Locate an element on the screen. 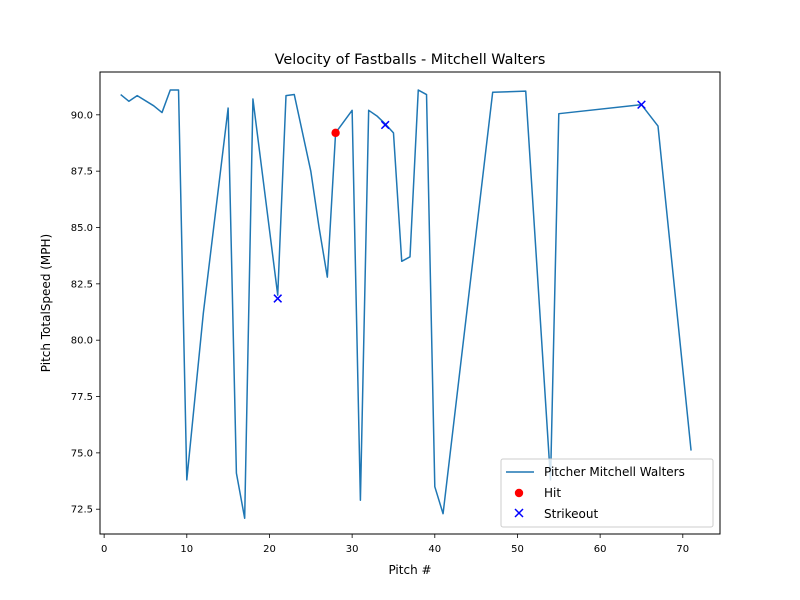  y-tick-label: 72.5 is located at coordinates (82, 510).